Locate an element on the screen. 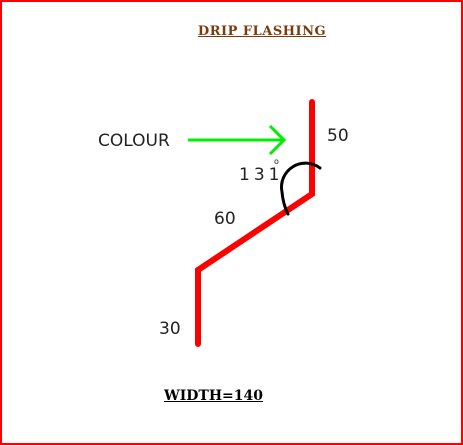 This screenshot has height=445, width=463. segment-bottom-label: 30 is located at coordinates (170, 329).